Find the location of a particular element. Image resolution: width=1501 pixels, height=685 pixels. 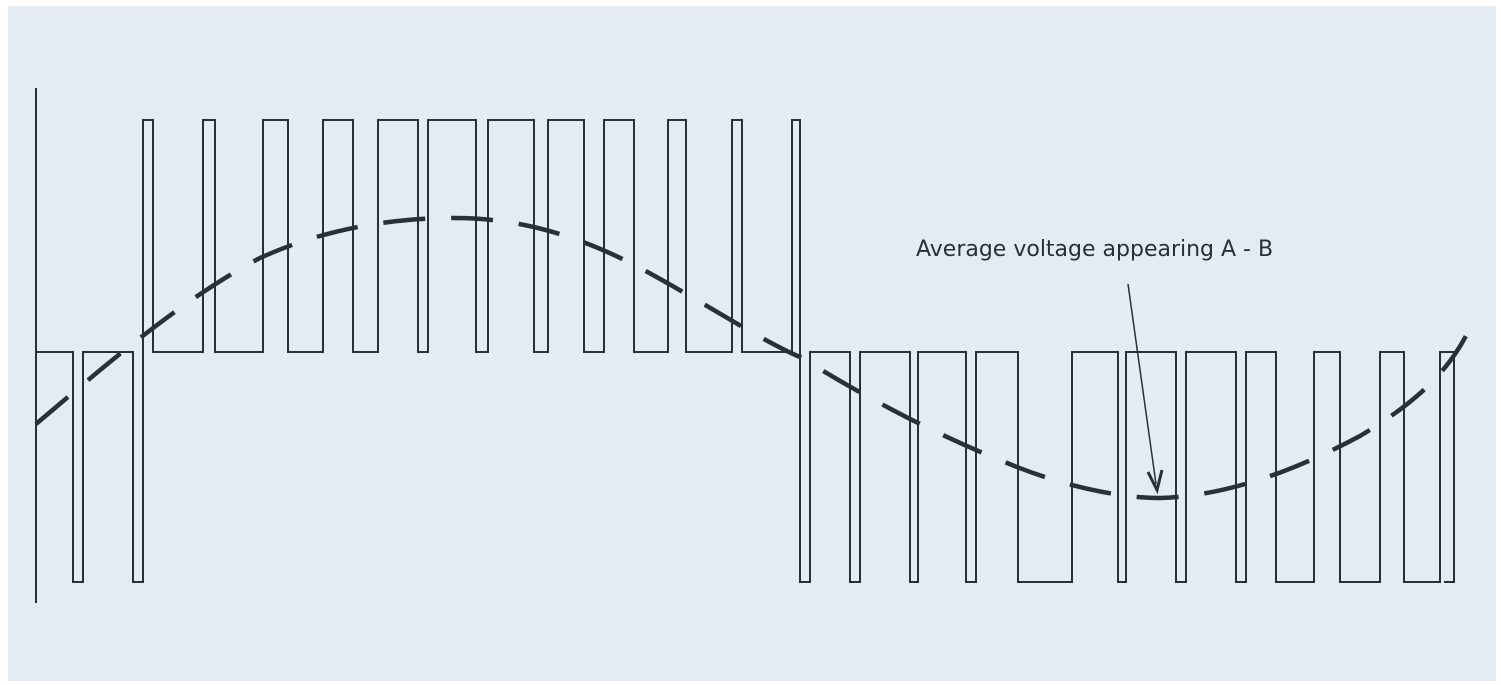

annotation-arrowhead-icon is located at coordinates (1155, 482).